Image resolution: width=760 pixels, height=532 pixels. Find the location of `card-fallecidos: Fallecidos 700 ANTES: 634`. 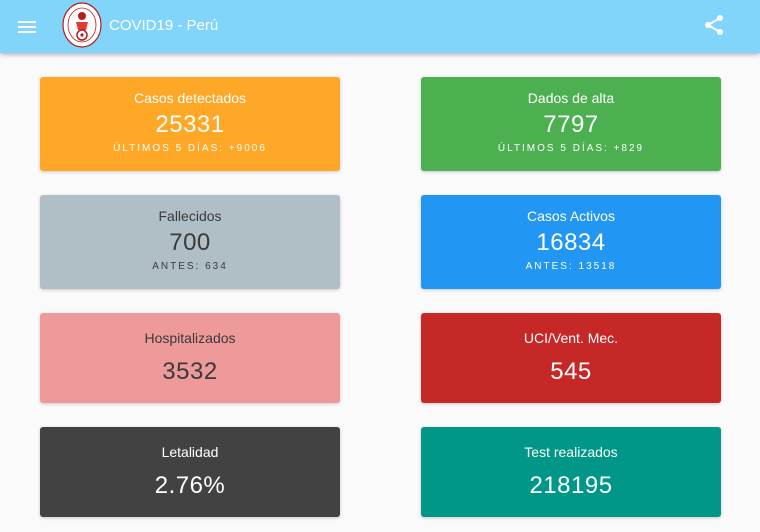

card-fallecidos: Fallecidos 700 ANTES: 634 is located at coordinates (190, 242).